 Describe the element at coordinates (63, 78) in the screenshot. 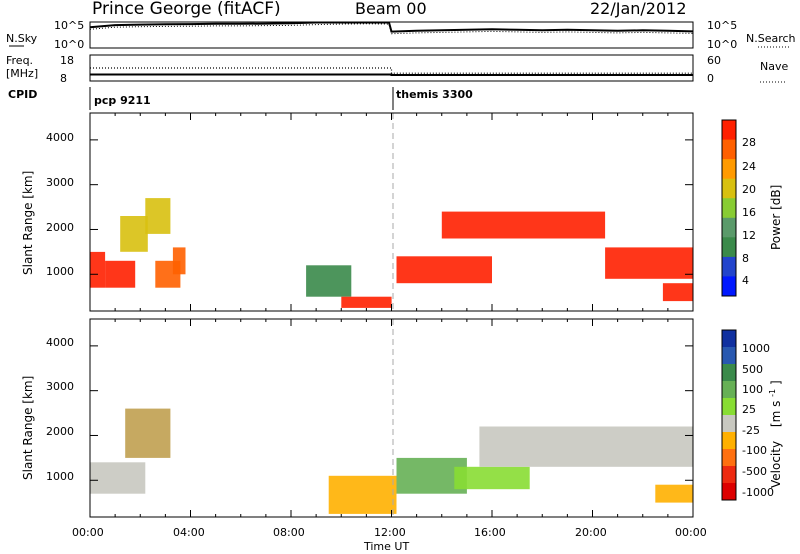

I see `freq-left-tick-bottom: 8` at that location.